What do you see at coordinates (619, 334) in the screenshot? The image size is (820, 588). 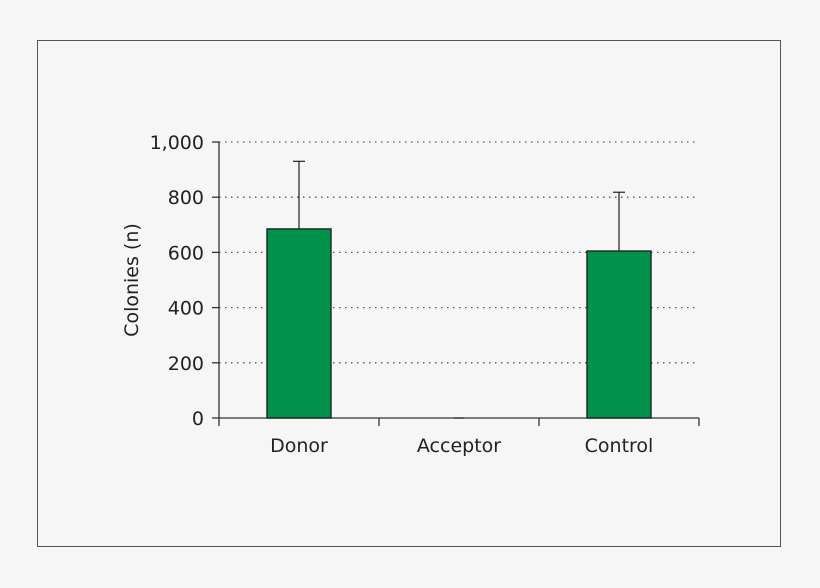 I see `bar-control` at bounding box center [619, 334].